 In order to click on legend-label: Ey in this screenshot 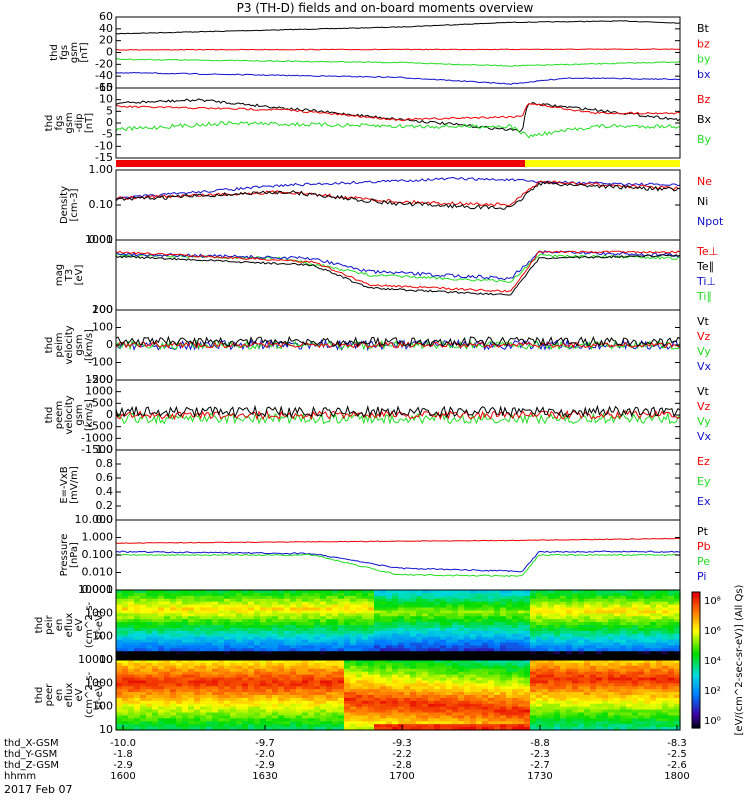, I will do `click(704, 481)`.